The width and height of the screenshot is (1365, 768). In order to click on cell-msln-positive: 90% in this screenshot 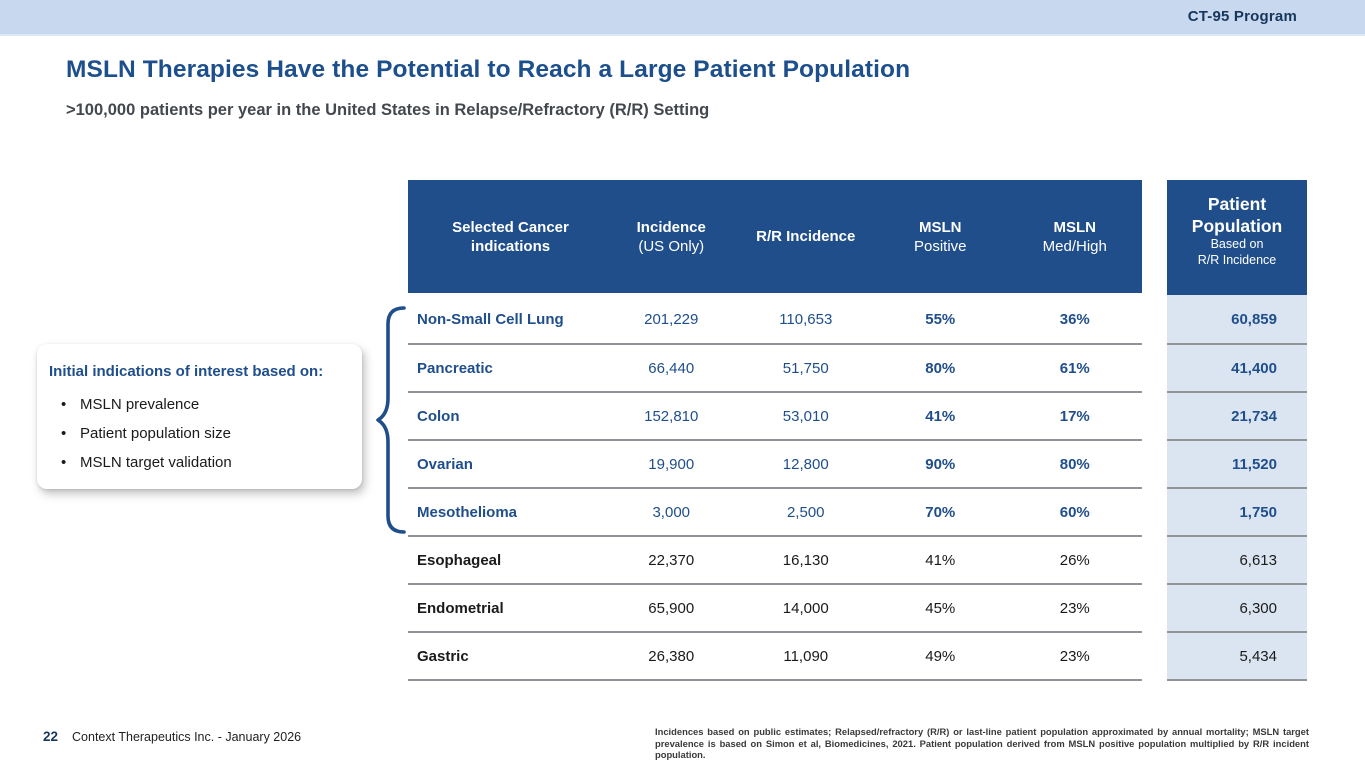, I will do `click(940, 464)`.